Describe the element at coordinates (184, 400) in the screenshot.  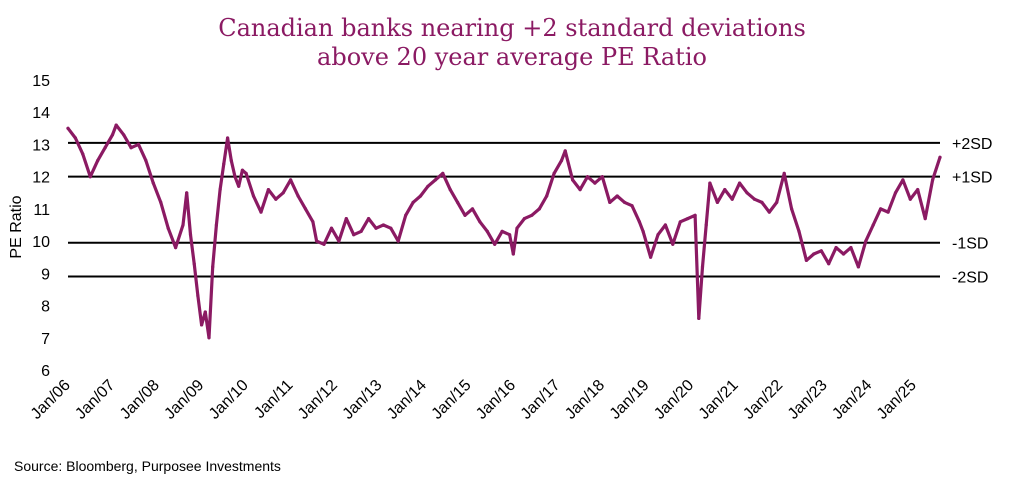
I see `x-tick-label: Jan/09` at that location.